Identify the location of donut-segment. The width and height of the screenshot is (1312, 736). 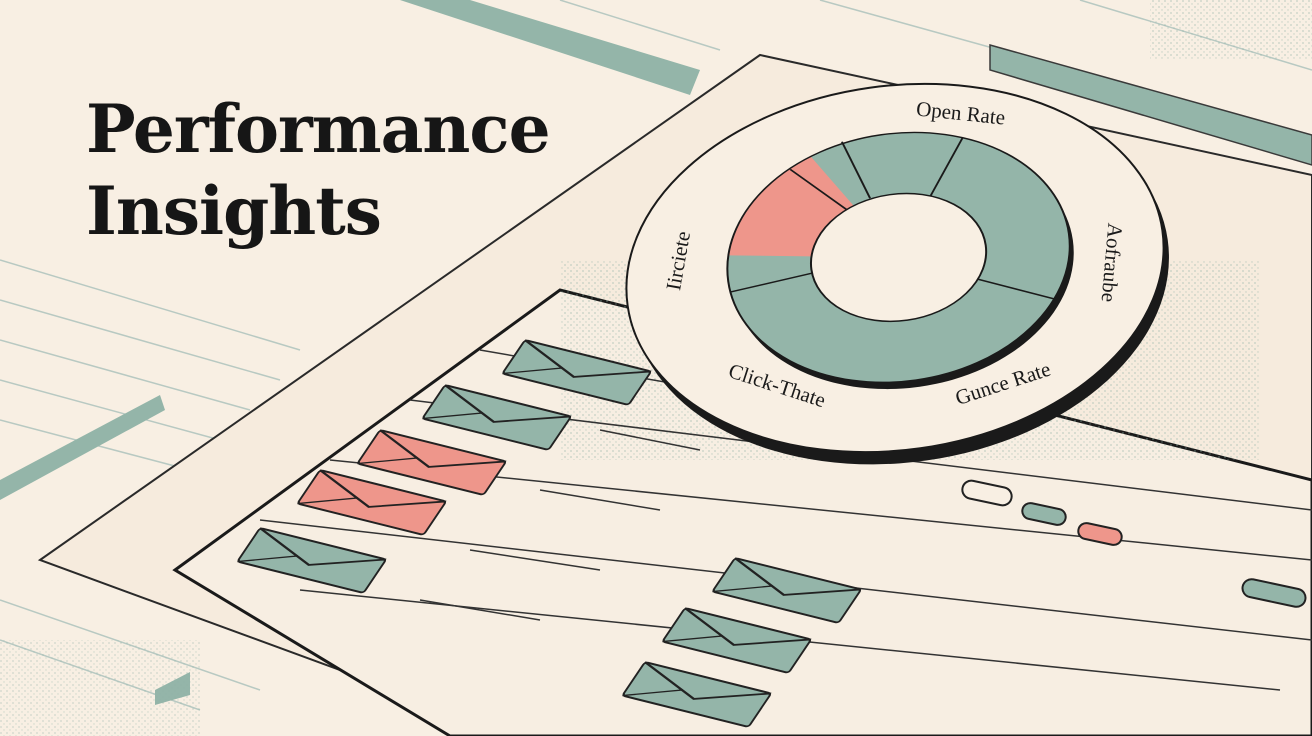
(898, 257).